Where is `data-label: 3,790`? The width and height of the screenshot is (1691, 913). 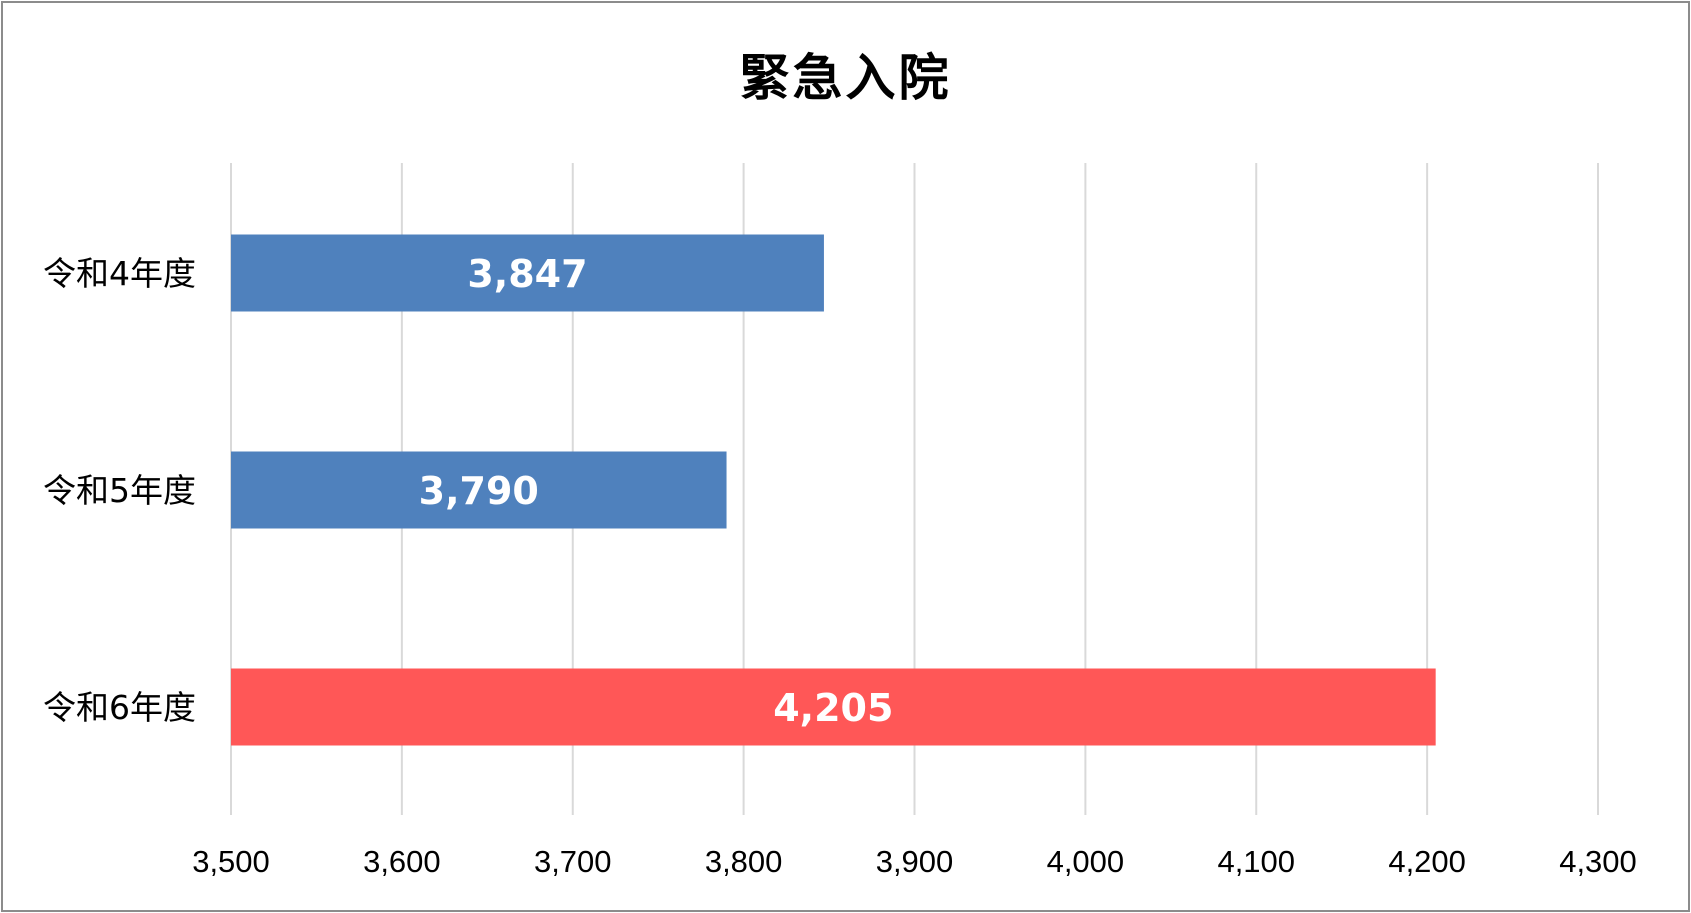 data-label: 3,790 is located at coordinates (479, 491).